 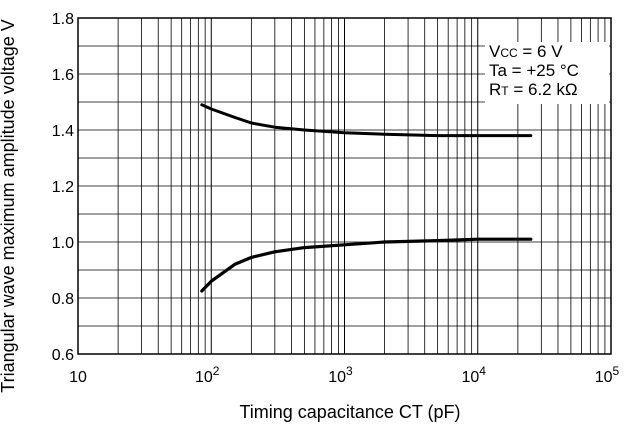 I want to click on x-tick-label: 10, so click(x=78, y=377).